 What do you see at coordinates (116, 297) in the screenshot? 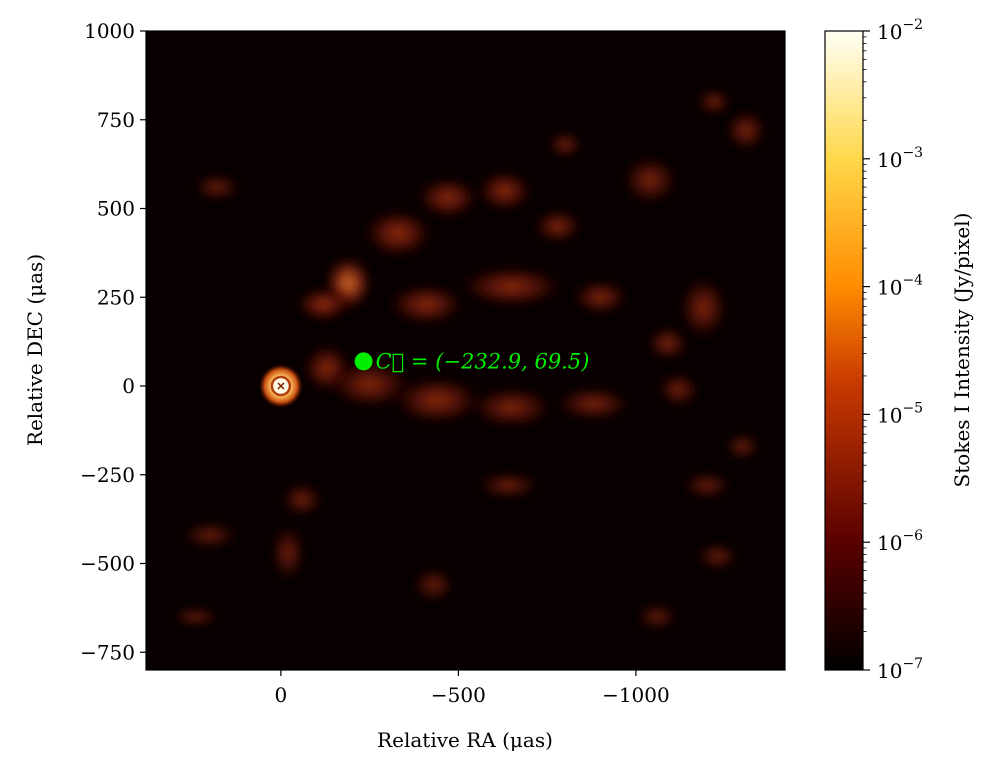
I see `y-tick-label-3: 250` at bounding box center [116, 297].